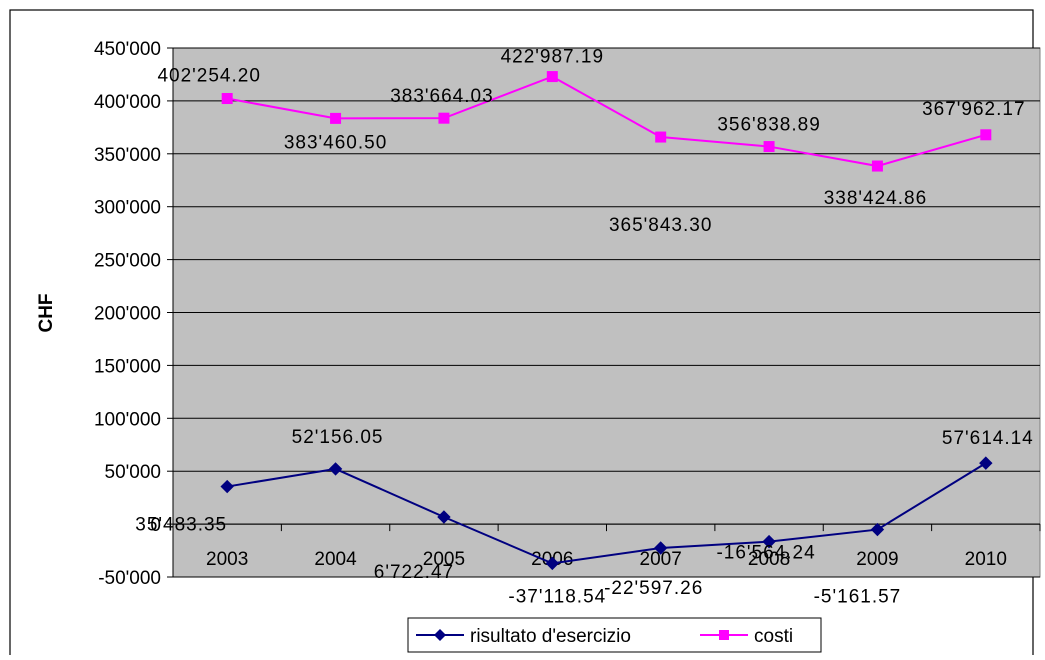 The height and width of the screenshot is (660, 1045). I want to click on data-label: 402'254.20, so click(208, 76).